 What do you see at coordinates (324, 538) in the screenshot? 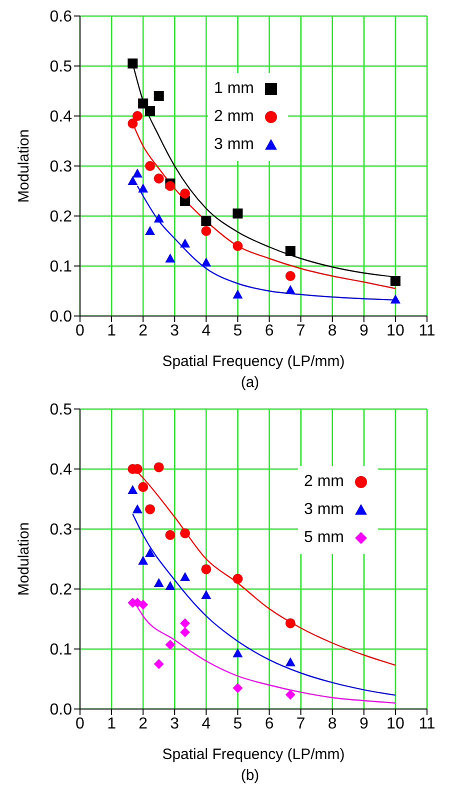
I see `legend-label: 5 mm` at bounding box center [324, 538].